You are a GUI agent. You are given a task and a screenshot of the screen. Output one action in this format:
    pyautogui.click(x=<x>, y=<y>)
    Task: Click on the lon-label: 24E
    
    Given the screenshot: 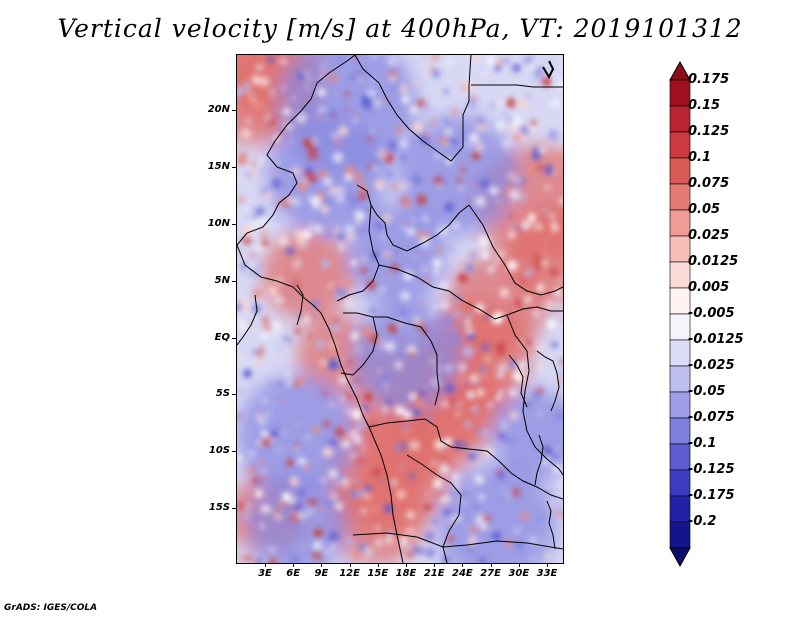 What is the action you would take?
    pyautogui.click(x=462, y=573)
    